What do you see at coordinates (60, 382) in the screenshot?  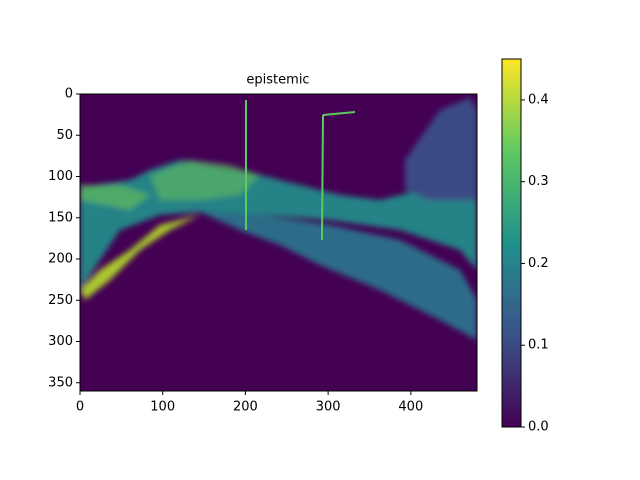 I see `y-tick-label: 350` at bounding box center [60, 382].